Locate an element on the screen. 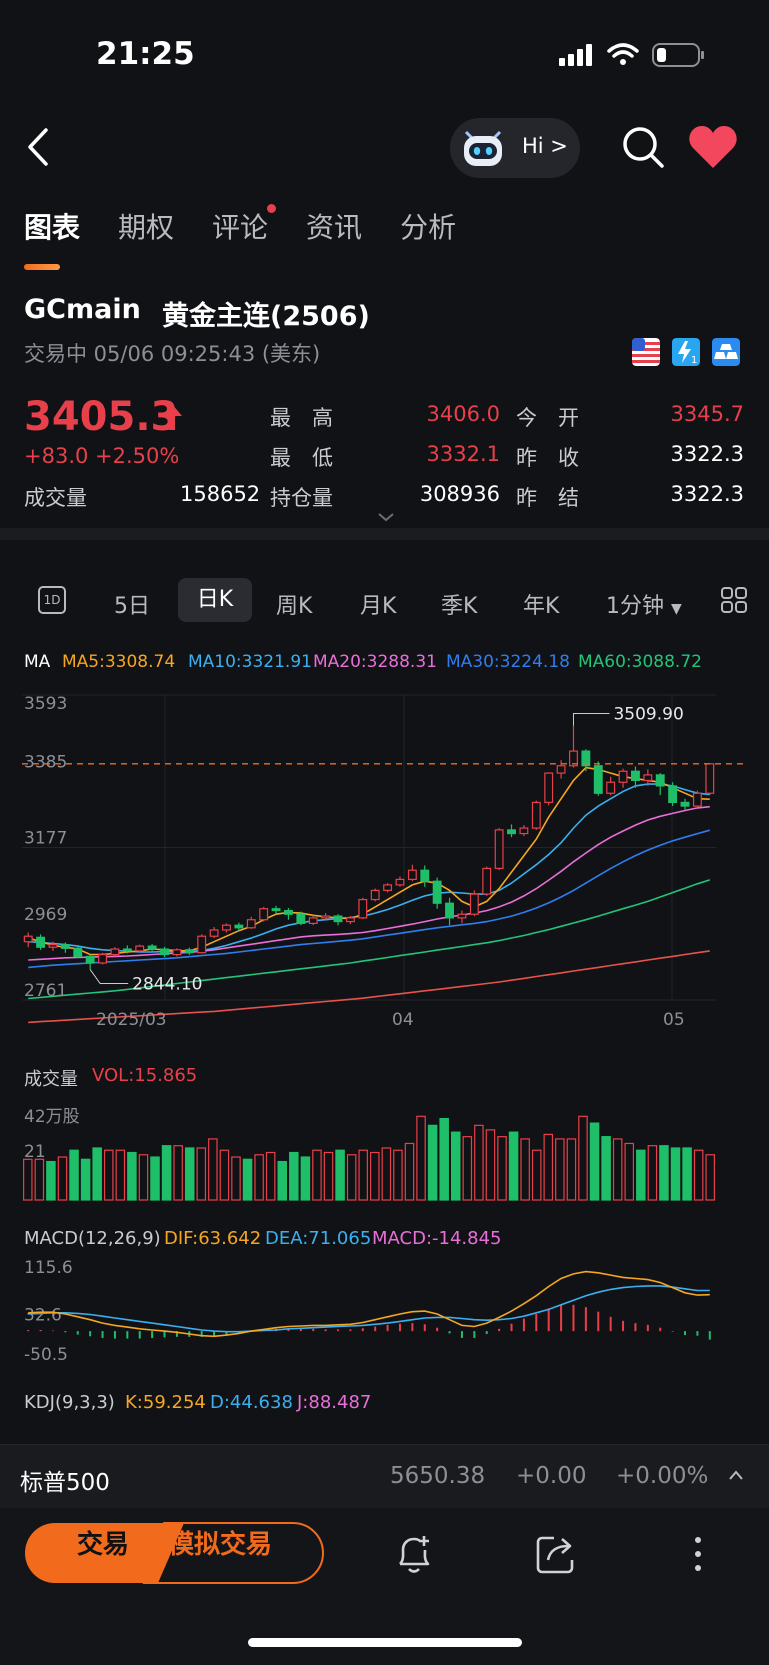 This screenshot has height=1665, width=769. ma30-legend: MA30:3224.18 is located at coordinates (508, 662).